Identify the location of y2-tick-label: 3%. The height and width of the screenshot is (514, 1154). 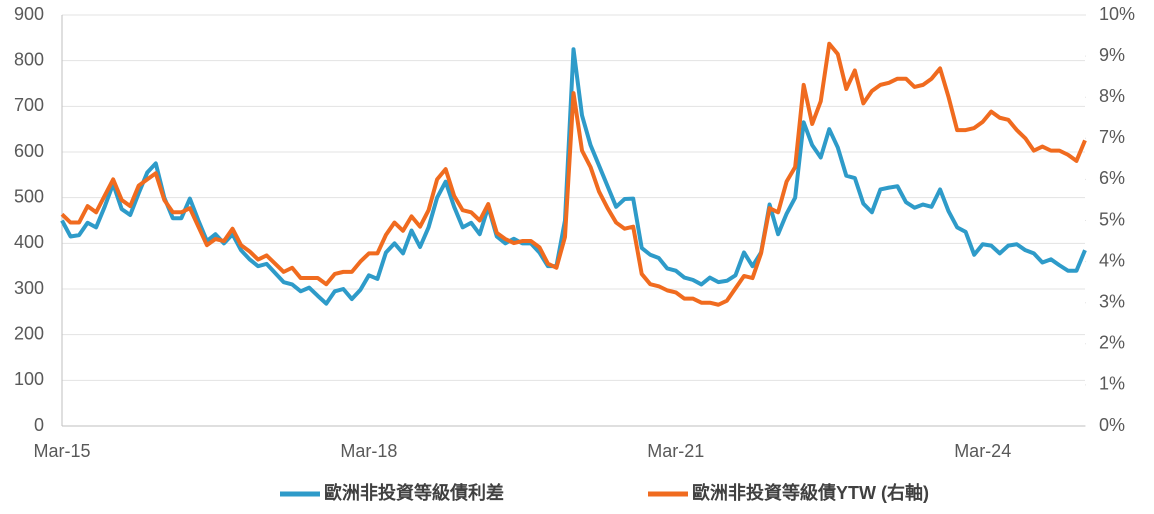
(1112, 301).